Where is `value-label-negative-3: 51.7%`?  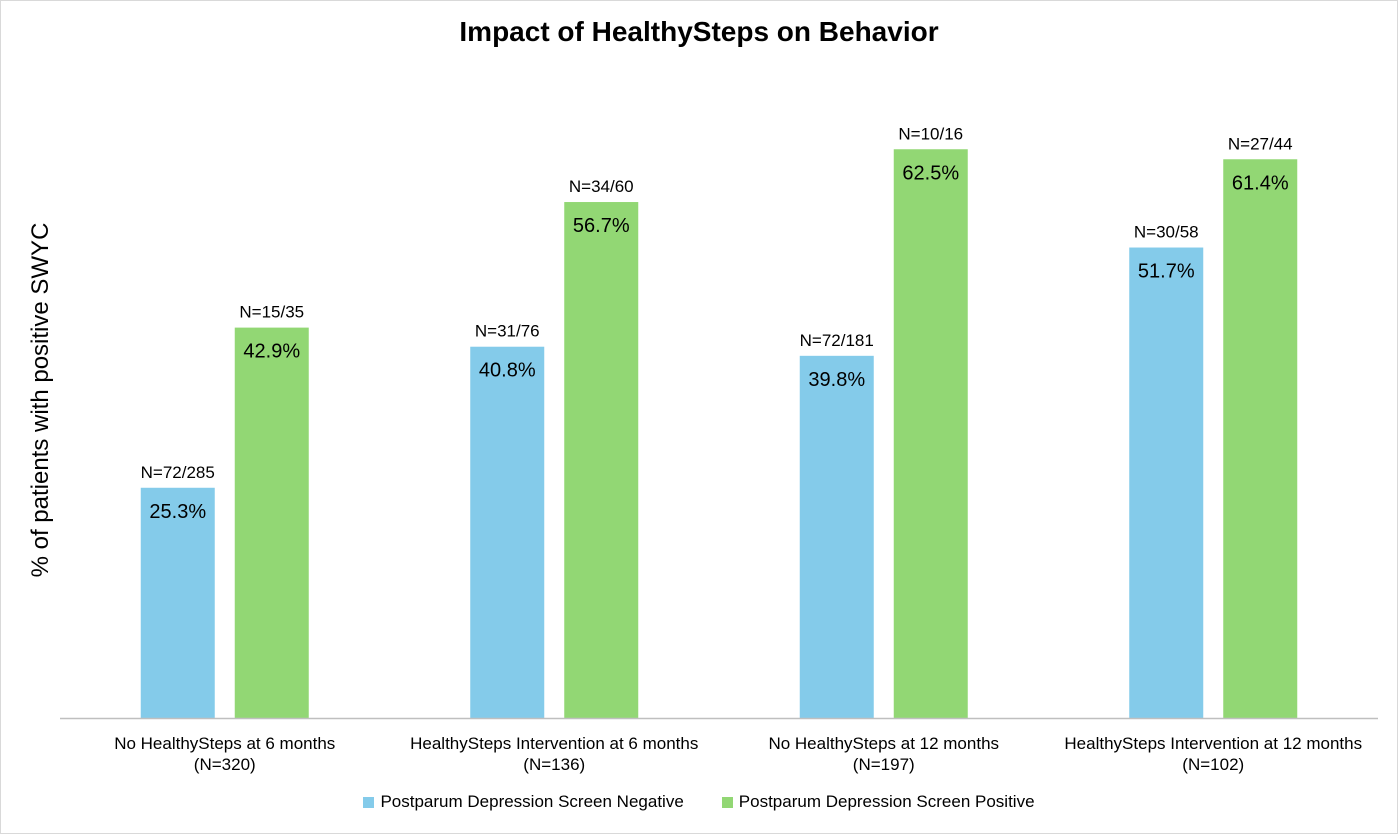
value-label-negative-3: 51.7% is located at coordinates (1166, 272).